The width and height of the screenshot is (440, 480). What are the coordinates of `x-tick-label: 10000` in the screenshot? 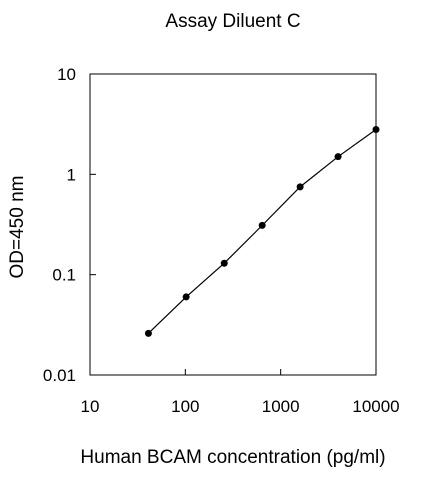 It's located at (375, 406).